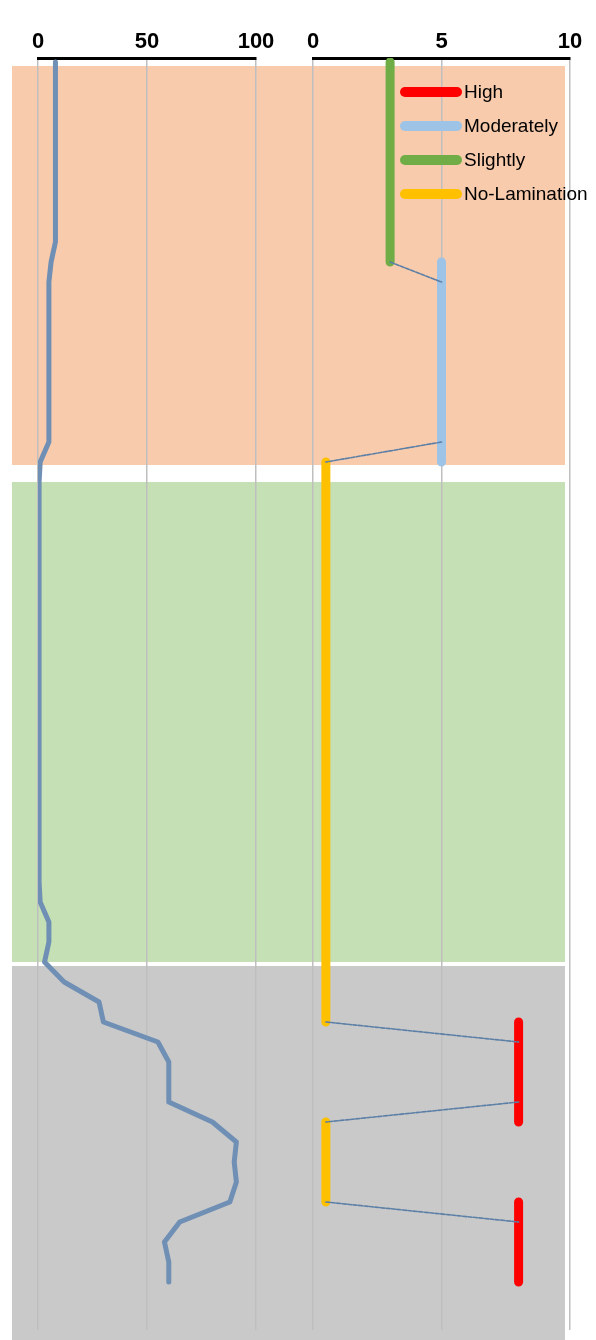 This screenshot has width=596, height=1340. I want to click on legend-label: Slightly, so click(495, 160).